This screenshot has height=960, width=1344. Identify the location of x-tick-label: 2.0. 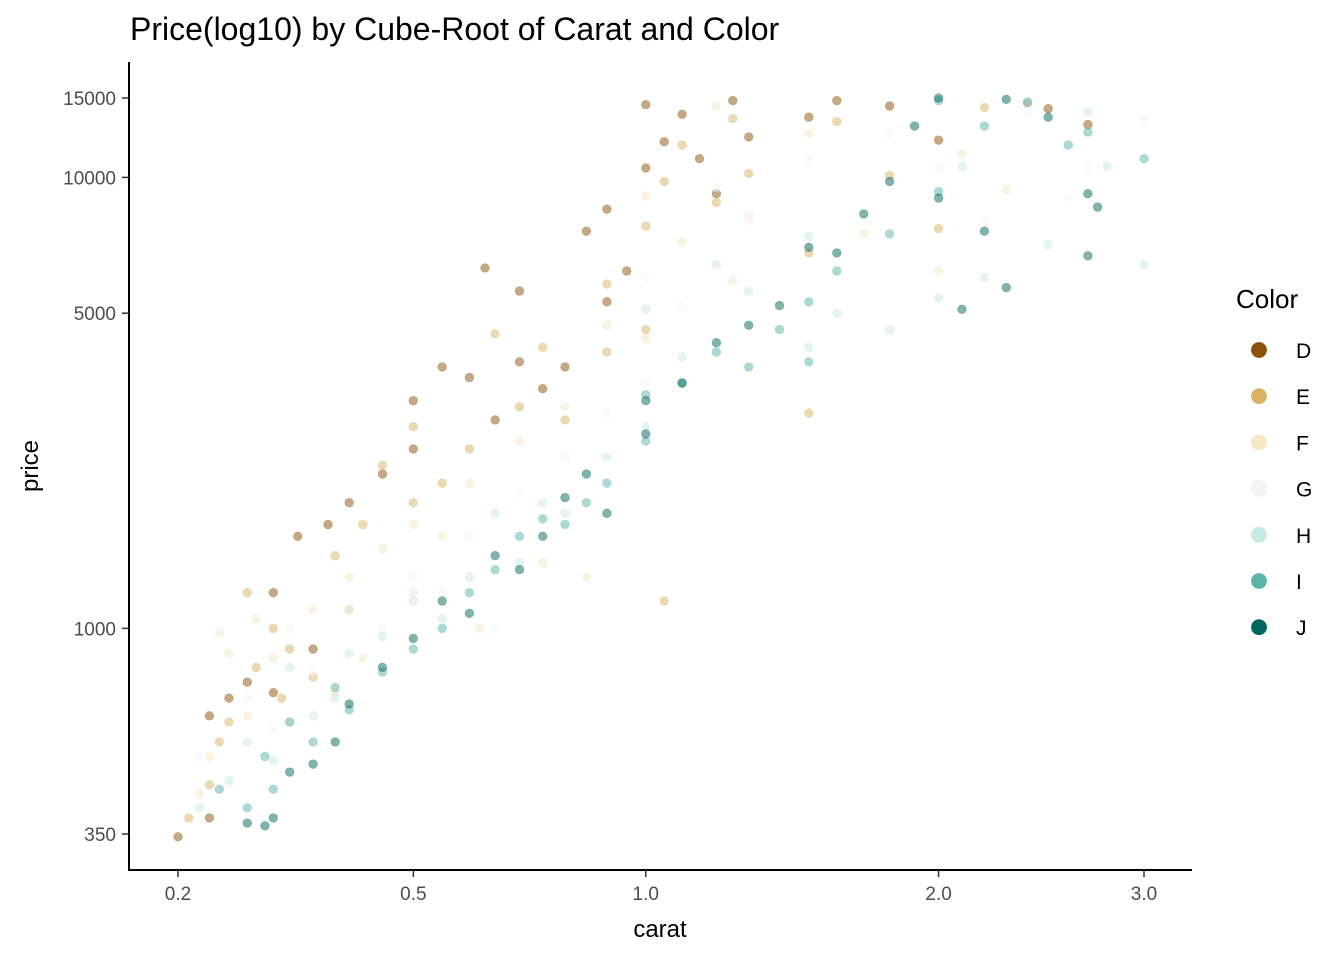
(938, 894).